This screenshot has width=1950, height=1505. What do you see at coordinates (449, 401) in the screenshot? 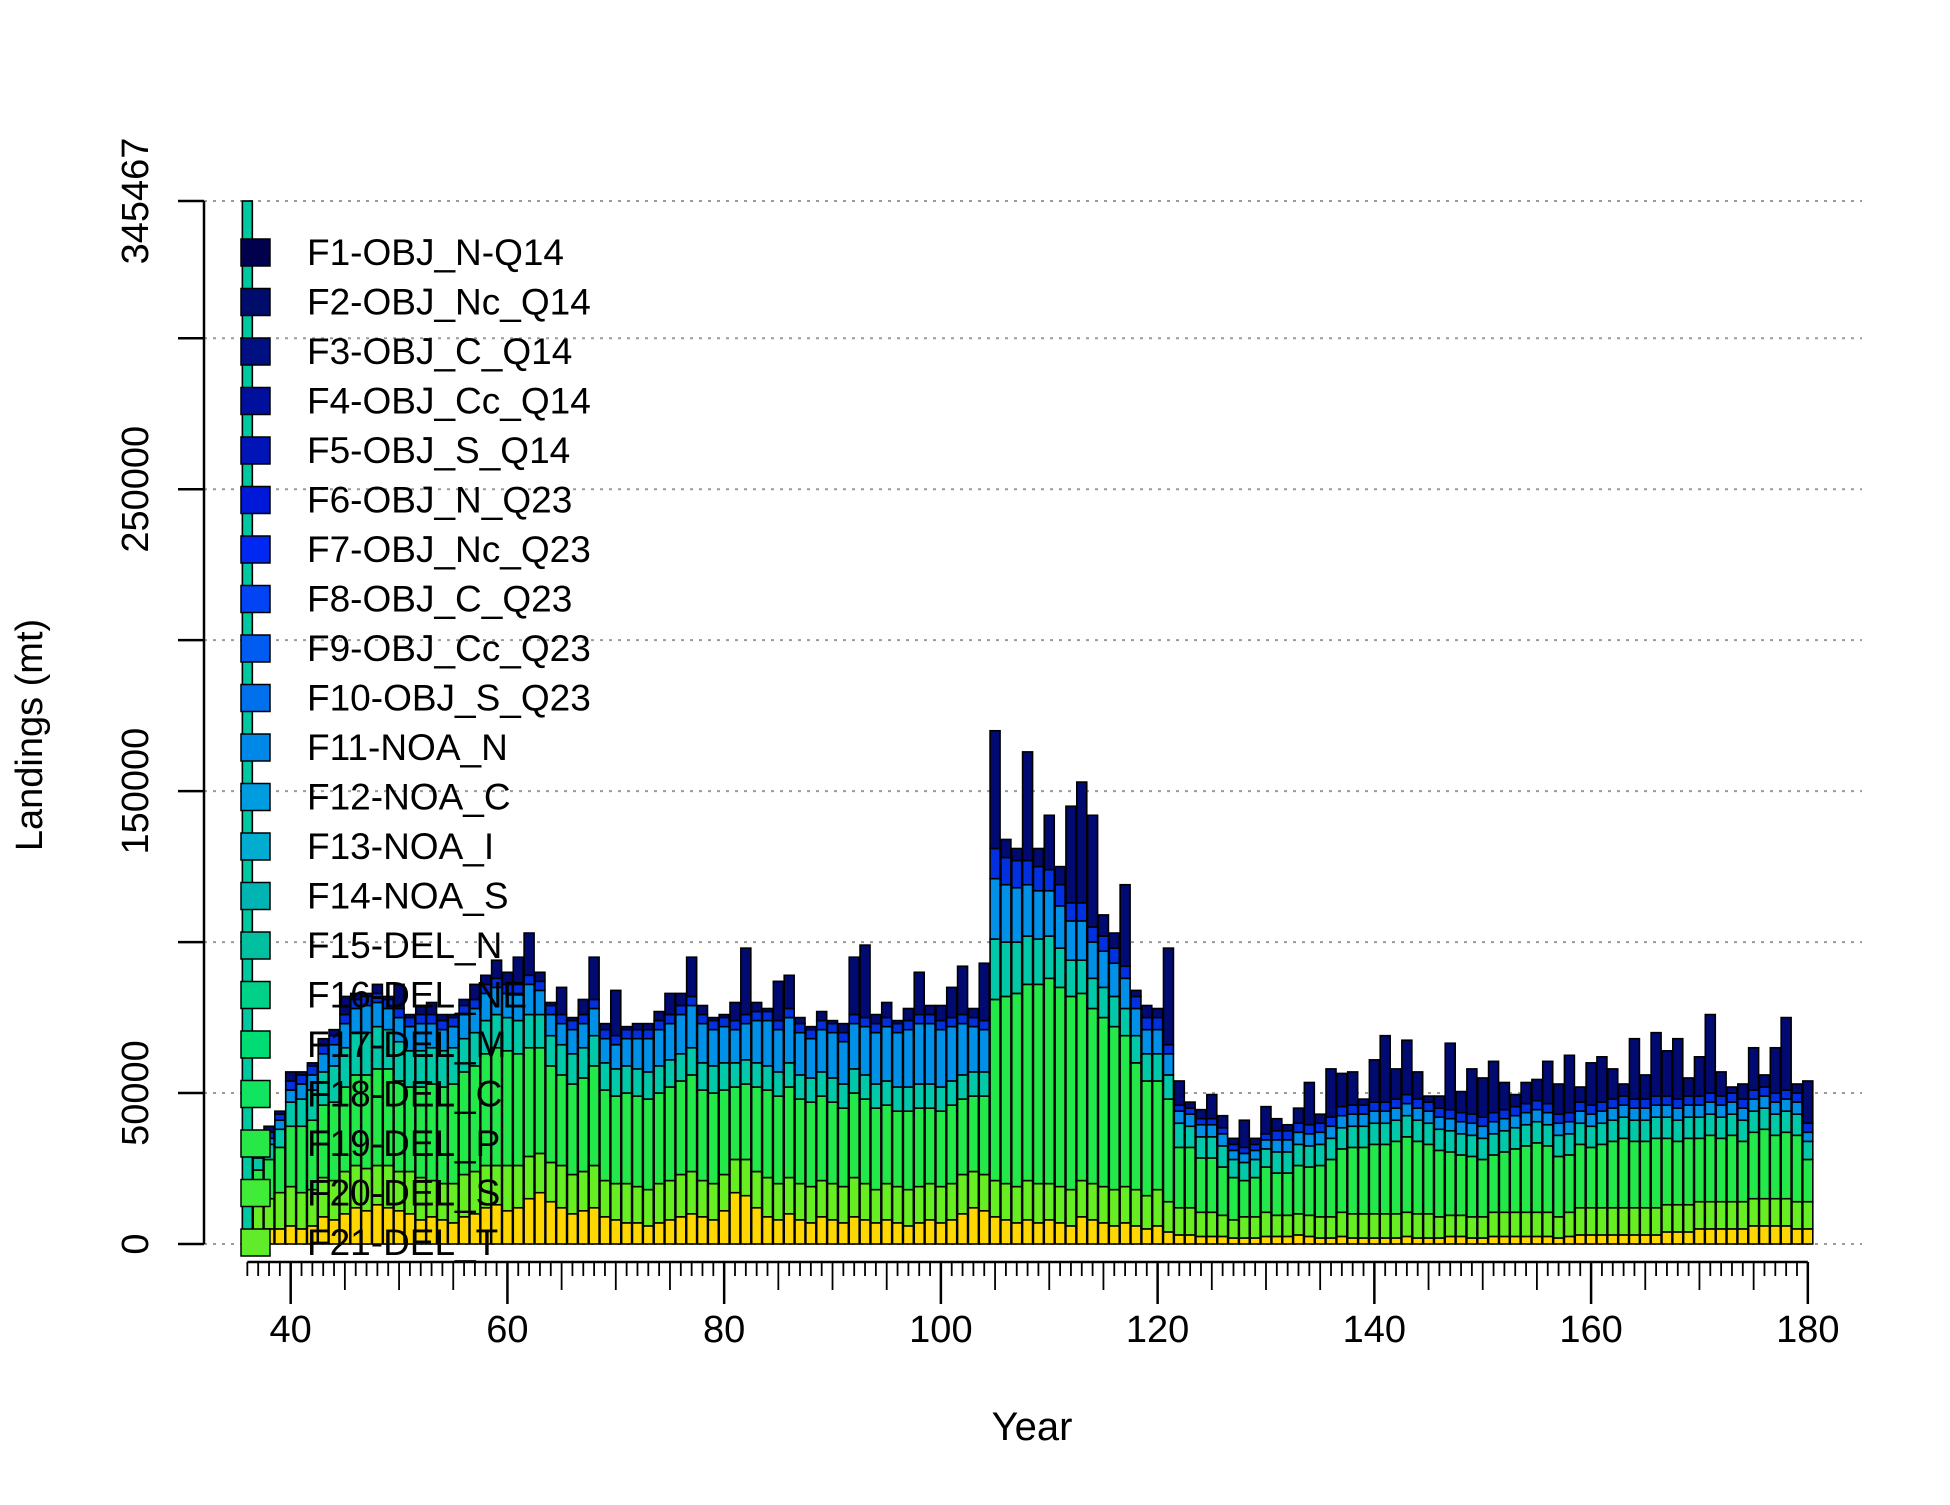
I see `legend-label: F4-OBJ_Cc_Q14` at bounding box center [449, 401].